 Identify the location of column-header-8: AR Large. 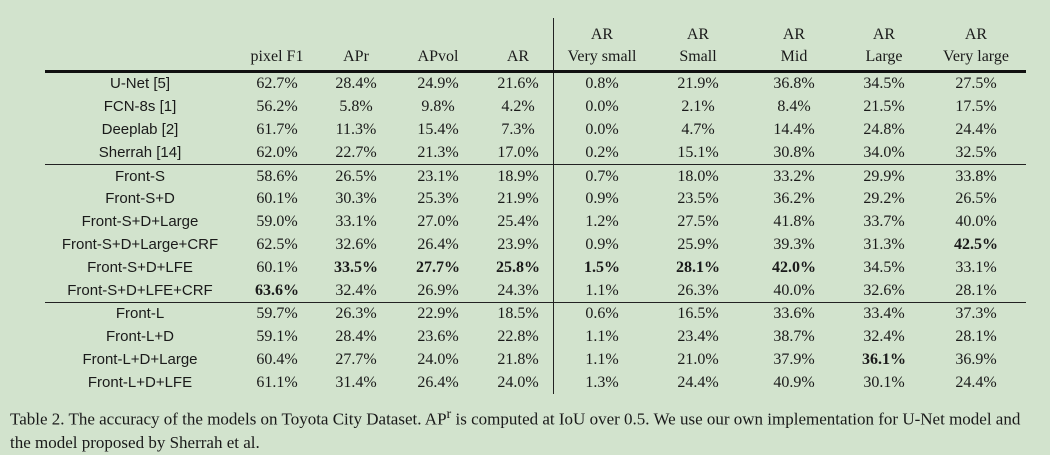
(884, 45).